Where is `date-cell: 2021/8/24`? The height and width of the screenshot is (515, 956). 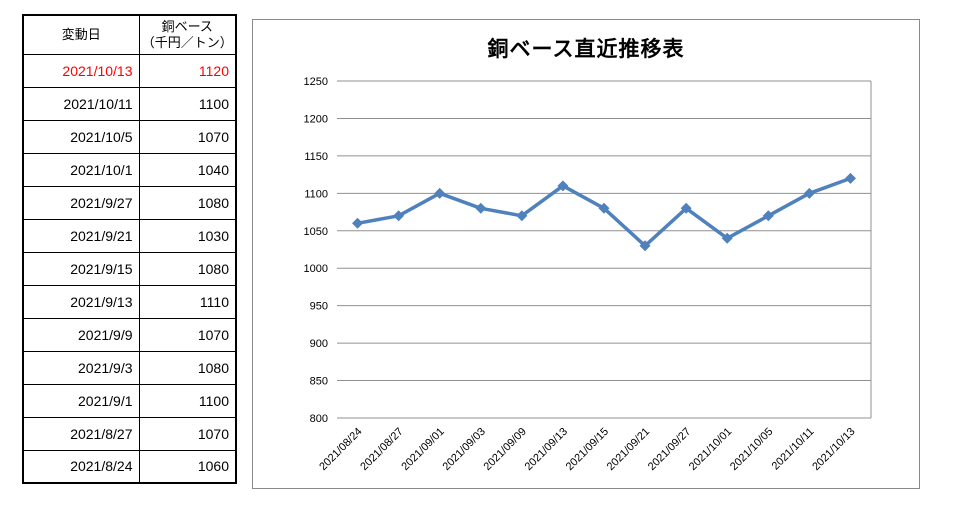 date-cell: 2021/8/24 is located at coordinates (81, 466).